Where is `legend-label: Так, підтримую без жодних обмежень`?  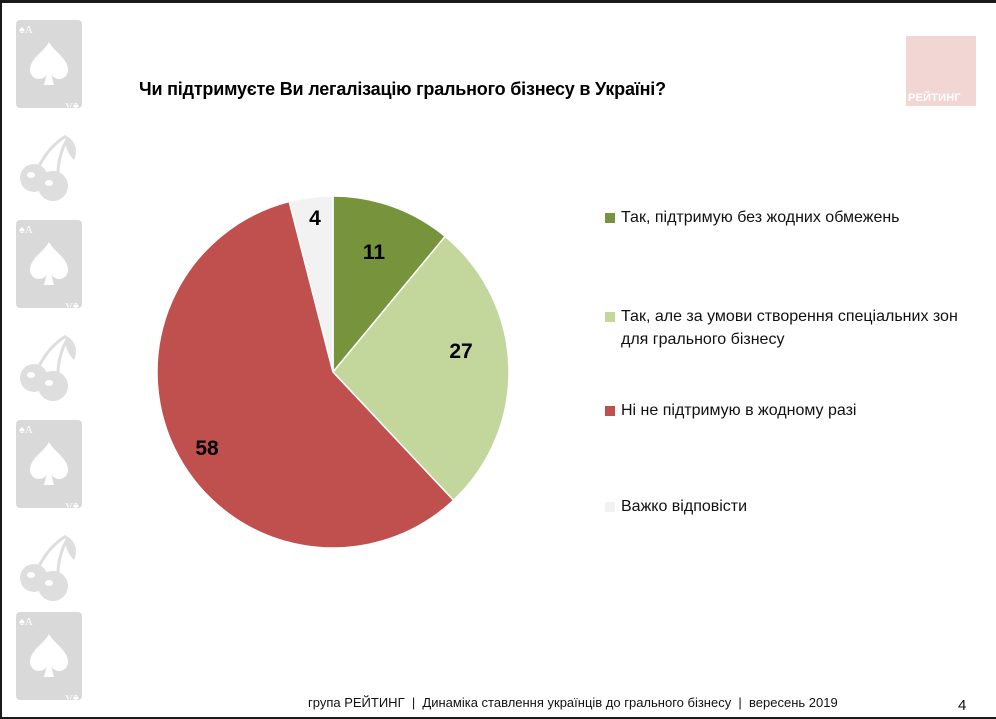
legend-label: Так, підтримую без жодних обмежень is located at coordinates (760, 217).